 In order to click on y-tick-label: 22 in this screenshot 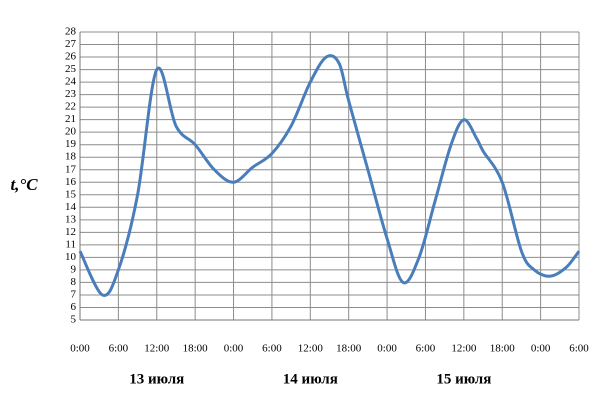, I will do `click(70, 107)`.